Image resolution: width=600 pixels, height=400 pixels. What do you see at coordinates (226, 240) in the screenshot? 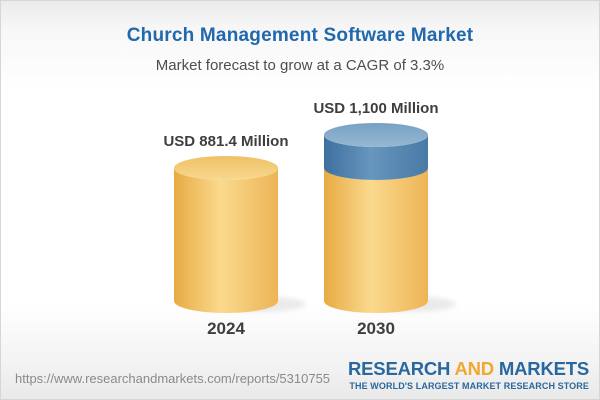
I see `bar-2024-base-segment` at bounding box center [226, 240].